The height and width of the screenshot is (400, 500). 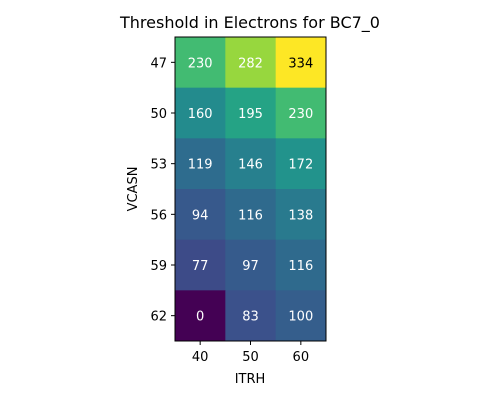 What do you see at coordinates (200, 357) in the screenshot?
I see `x-tick-label: 40` at bounding box center [200, 357].